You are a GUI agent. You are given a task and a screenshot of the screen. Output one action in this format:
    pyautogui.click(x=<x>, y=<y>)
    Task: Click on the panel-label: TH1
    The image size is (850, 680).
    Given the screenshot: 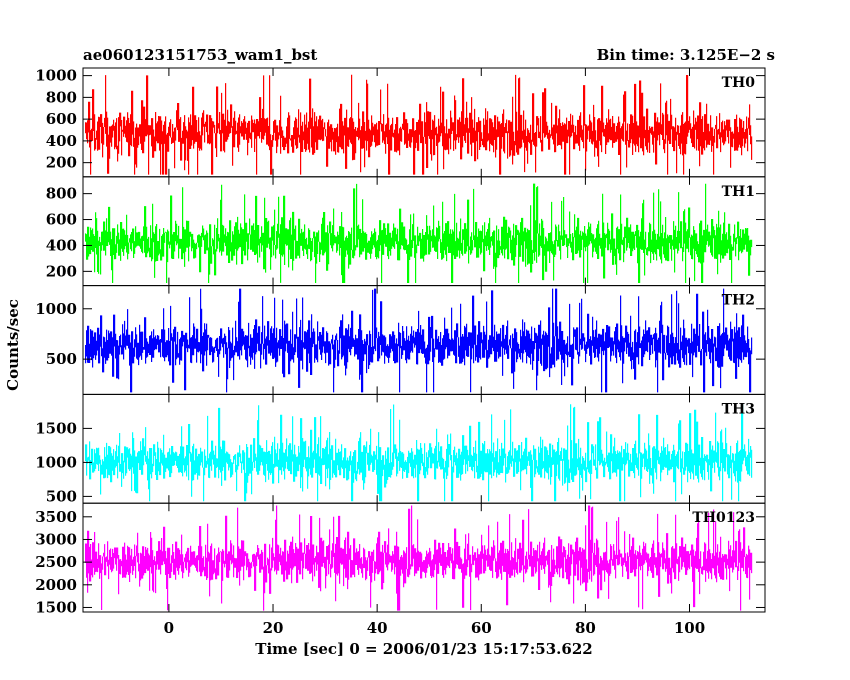 What is the action you would take?
    pyautogui.click(x=738, y=192)
    